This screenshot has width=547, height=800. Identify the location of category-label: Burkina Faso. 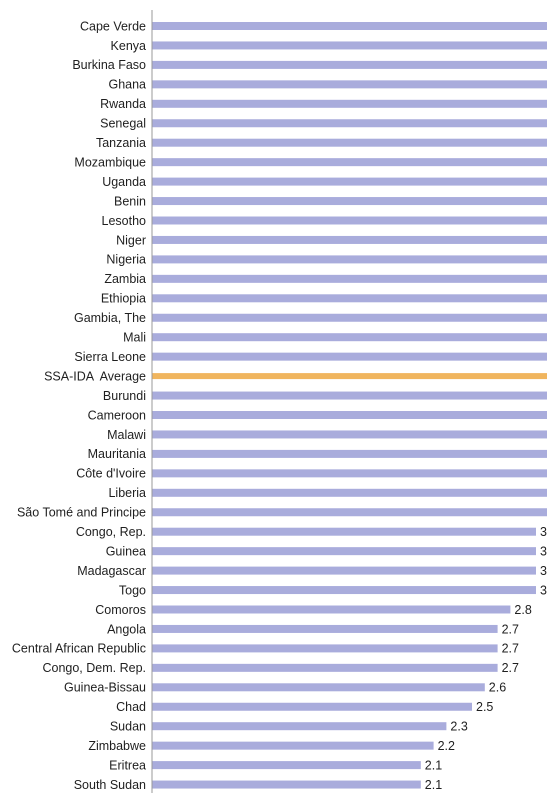
(109, 65).